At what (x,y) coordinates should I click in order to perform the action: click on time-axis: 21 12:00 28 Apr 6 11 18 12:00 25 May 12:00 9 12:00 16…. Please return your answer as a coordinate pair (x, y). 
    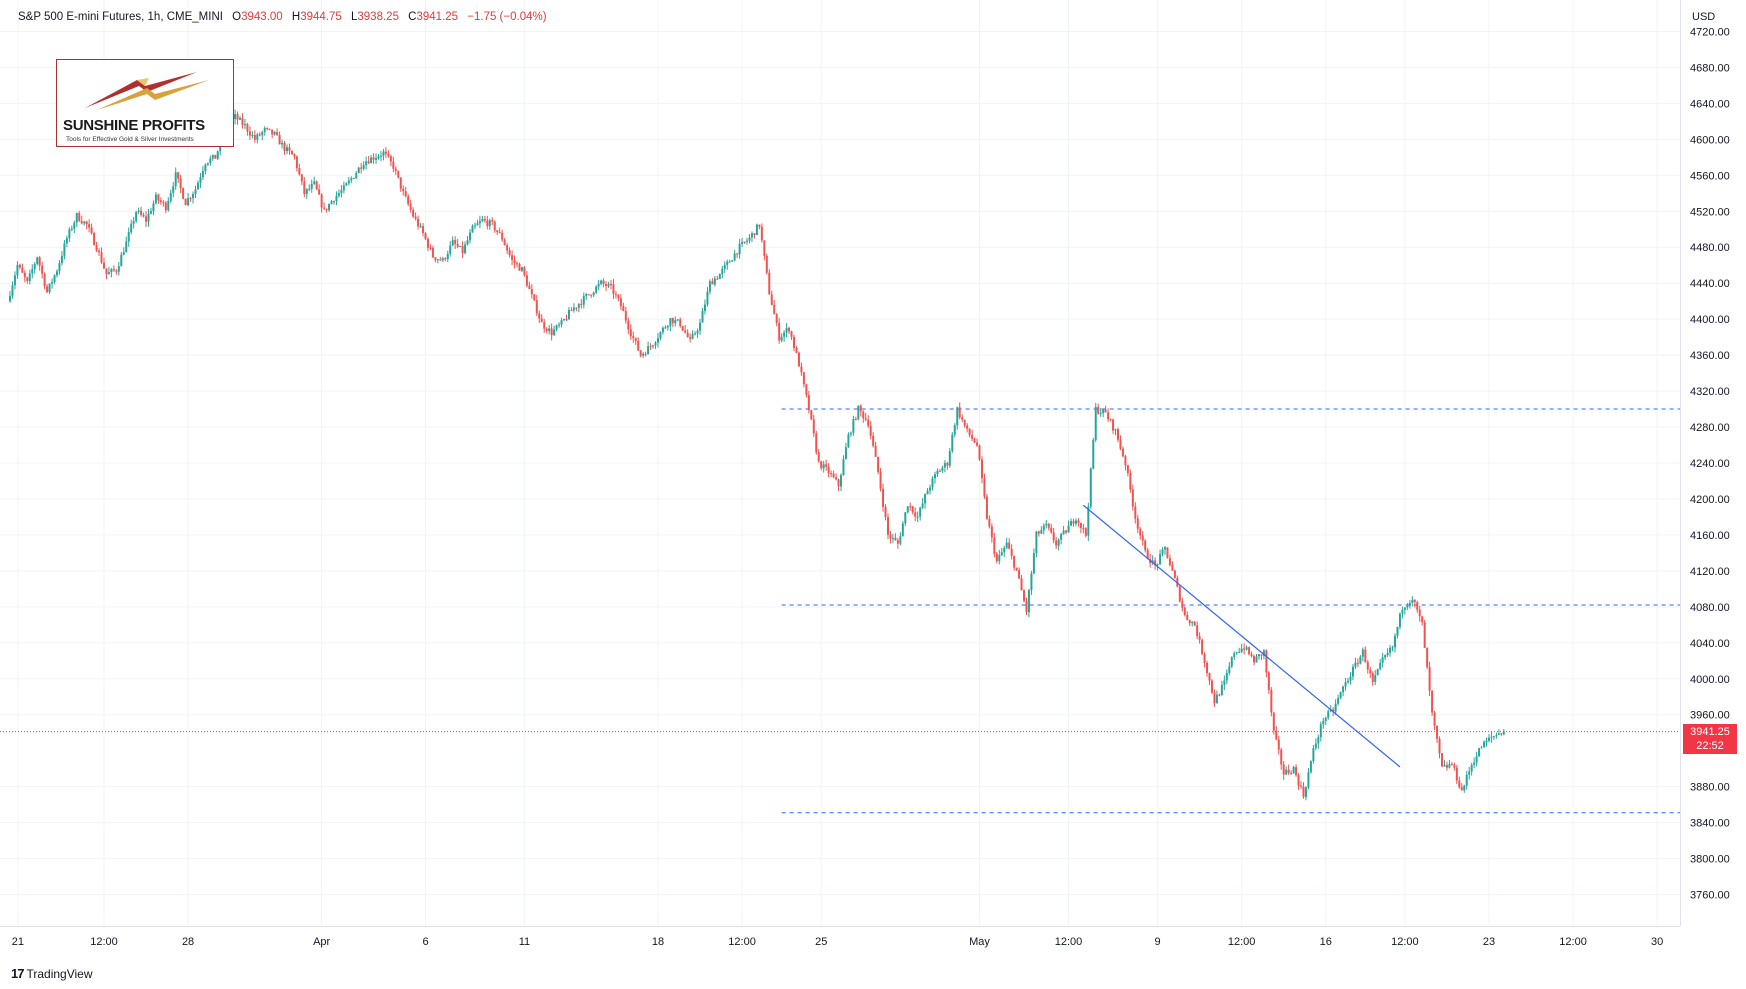
    Looking at the image, I should click on (837, 942).